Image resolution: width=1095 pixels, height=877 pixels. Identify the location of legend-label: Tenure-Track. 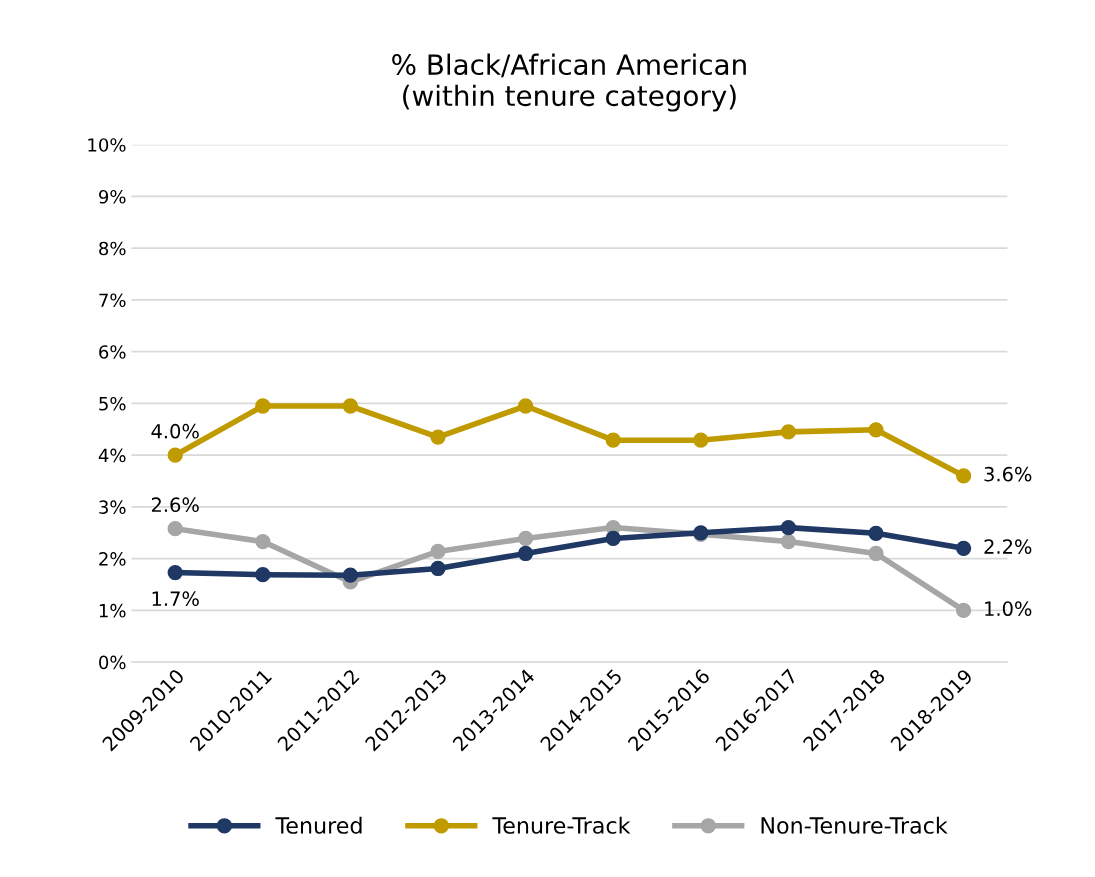
(561, 825).